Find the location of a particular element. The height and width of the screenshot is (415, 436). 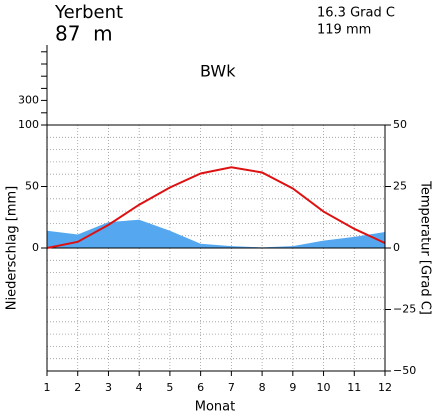

x-tick-label: 1 is located at coordinates (47, 387).